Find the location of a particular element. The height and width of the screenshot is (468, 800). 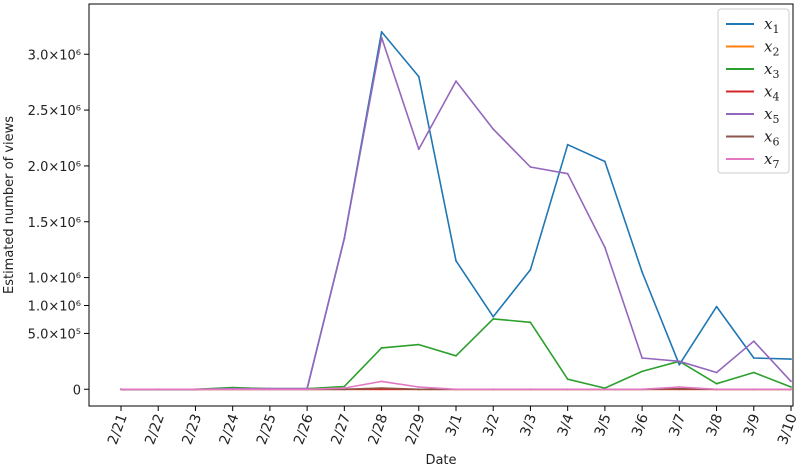

x-tick-label: 2/23 is located at coordinates (192, 429).